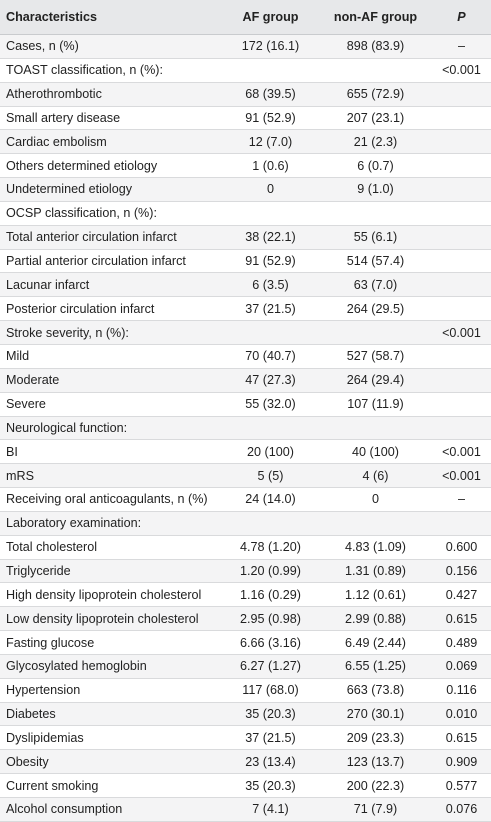  I want to click on header-af-group: AF group, so click(270, 17).